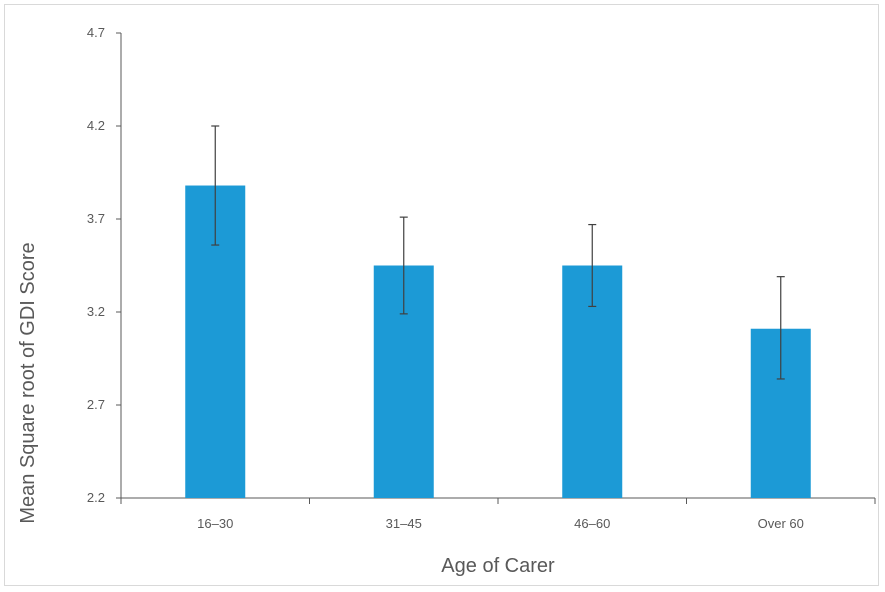 Image resolution: width=885 pixels, height=592 pixels. I want to click on y-axis: 2.2 2.7 3.2 3.7 4.2 4.7, so click(104, 265).